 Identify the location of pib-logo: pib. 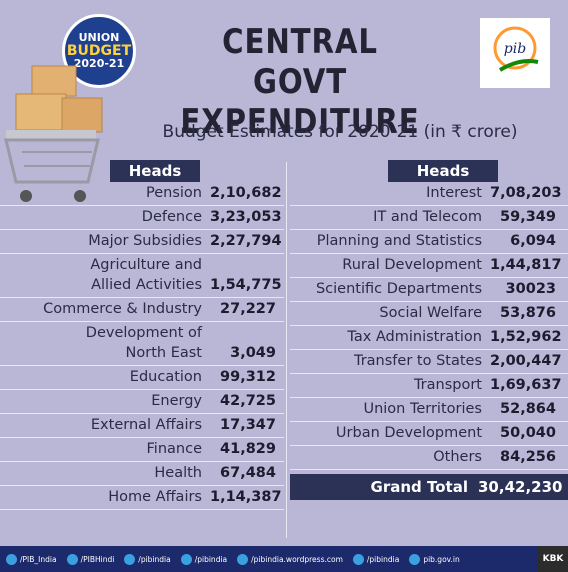
(515, 53).